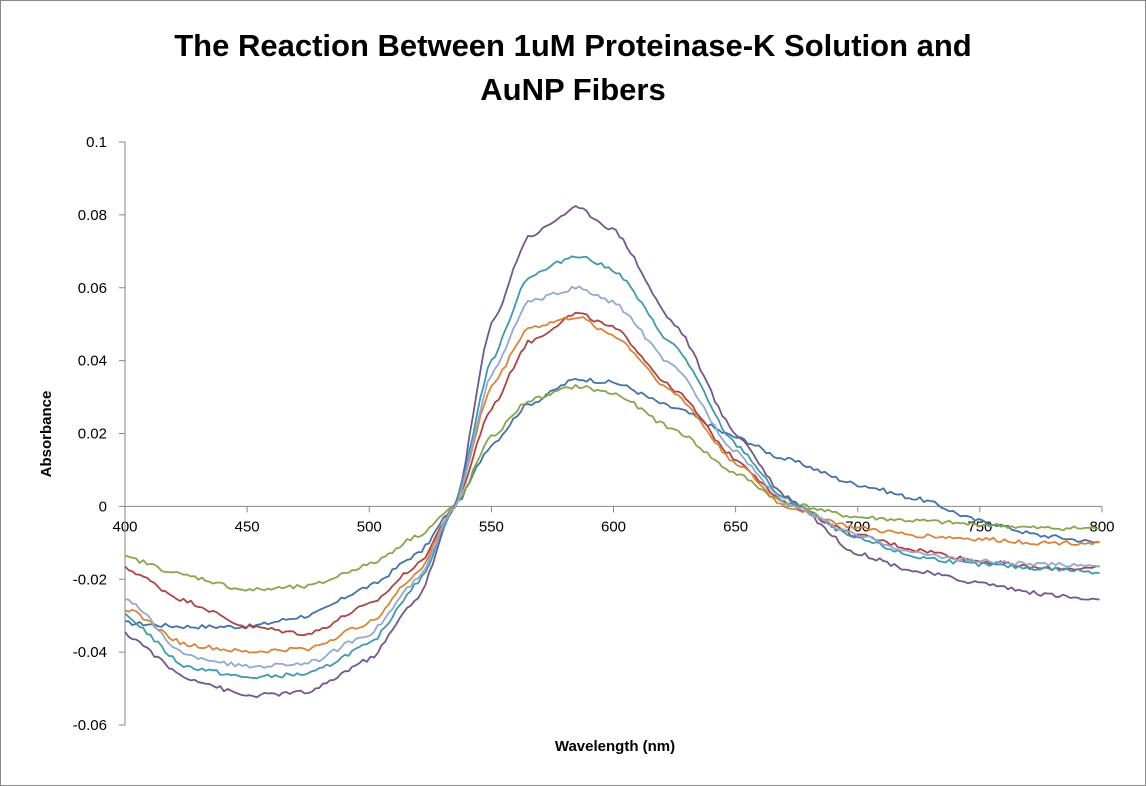 The image size is (1146, 786). What do you see at coordinates (92, 434) in the screenshot?
I see `y-tick-label: 0.02` at bounding box center [92, 434].